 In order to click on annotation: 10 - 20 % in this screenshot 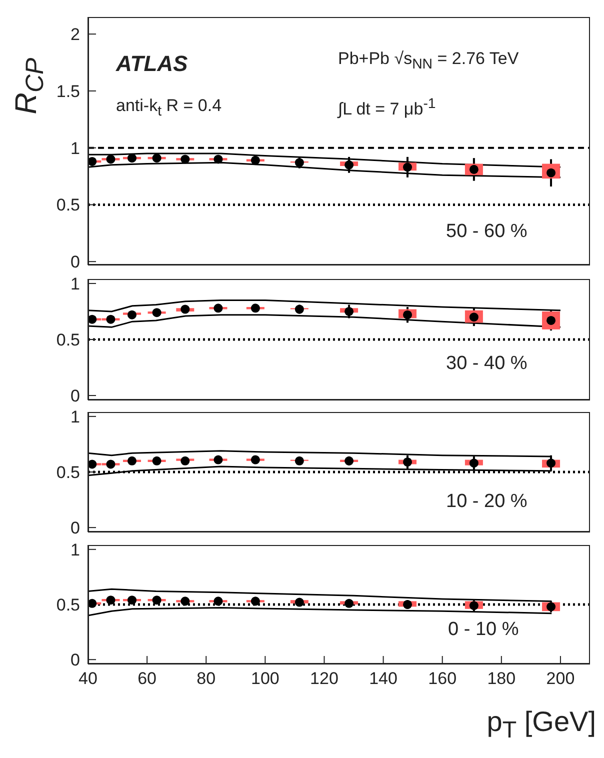, I will do `click(487, 502)`.